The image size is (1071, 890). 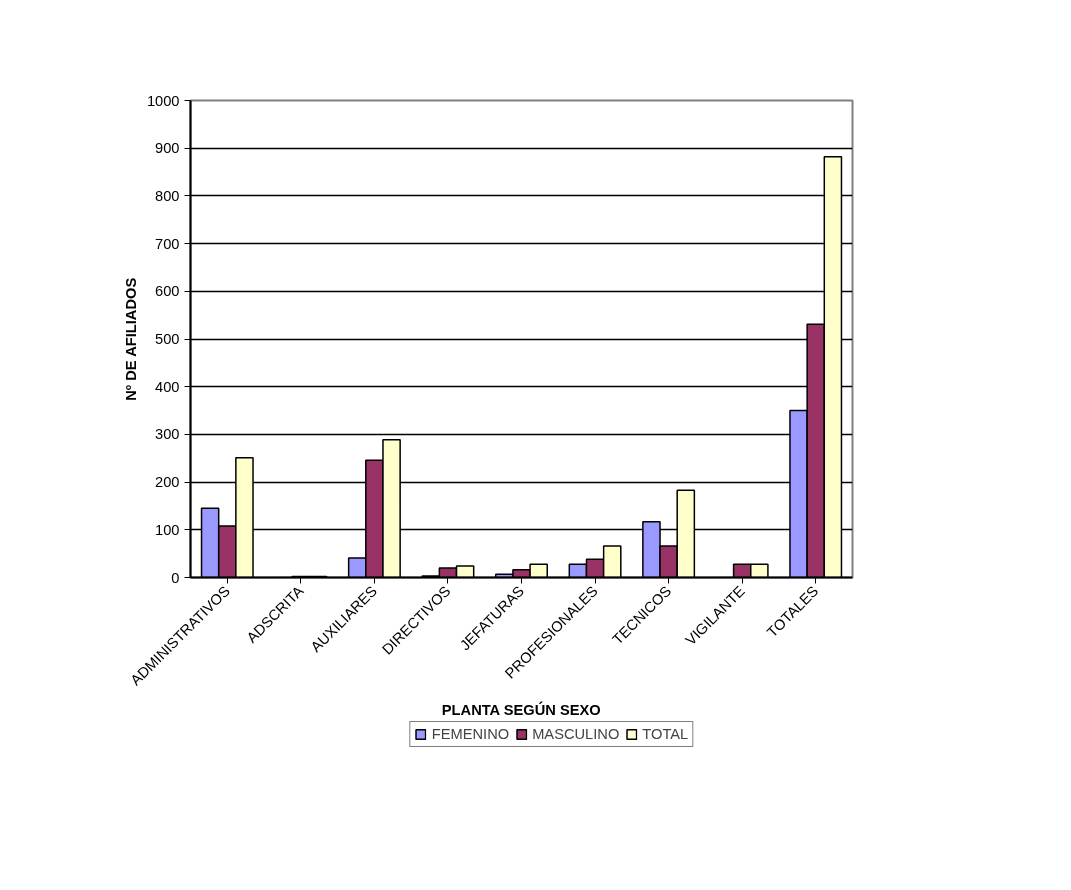 What do you see at coordinates (167, 434) in the screenshot?
I see `y-tick-label: 300` at bounding box center [167, 434].